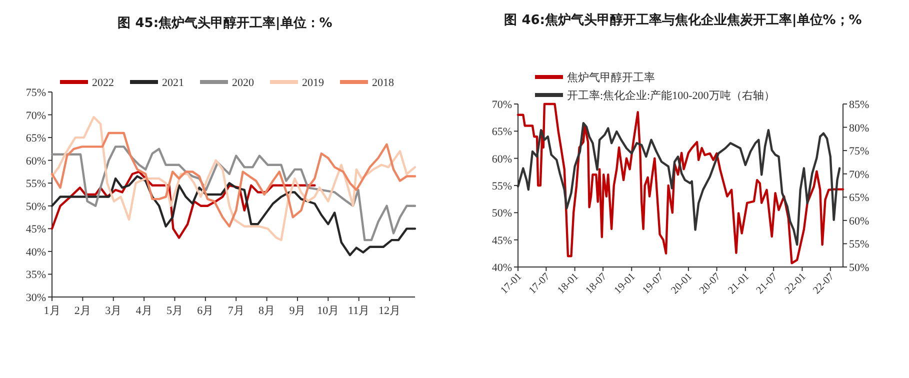  Describe the element at coordinates (236, 311) in the screenshot. I see `x-tick-label: 7月` at that location.